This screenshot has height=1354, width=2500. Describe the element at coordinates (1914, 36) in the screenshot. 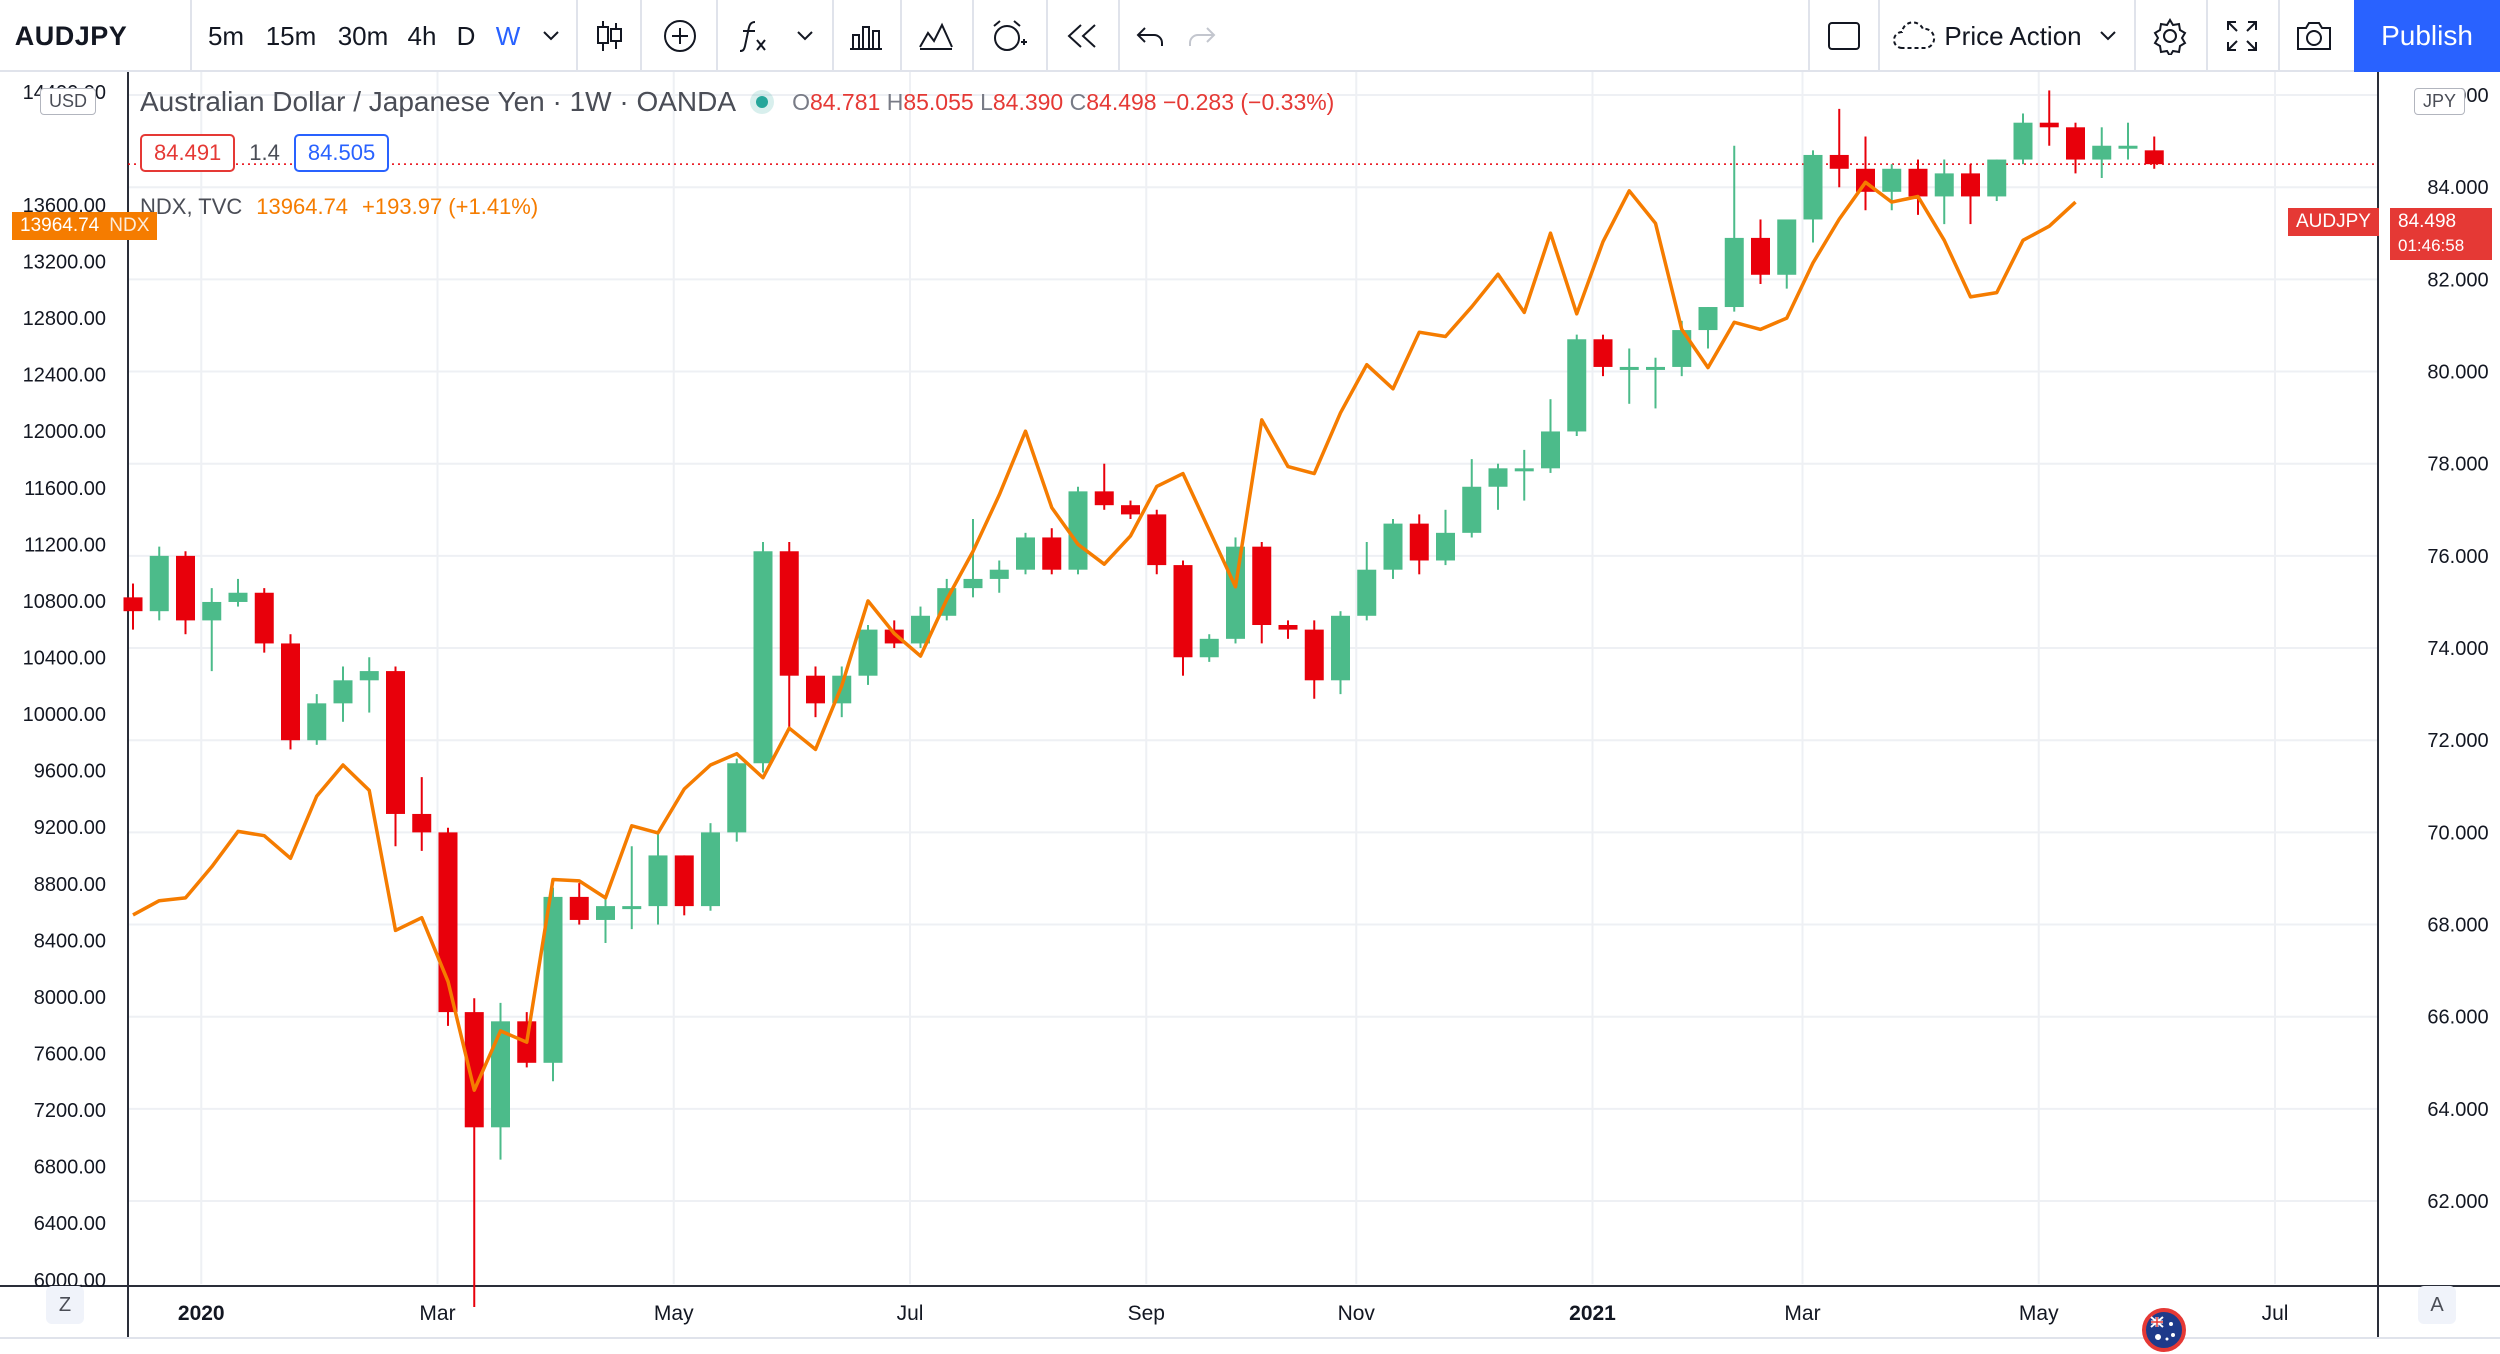

I see `cloud-icon` at that location.